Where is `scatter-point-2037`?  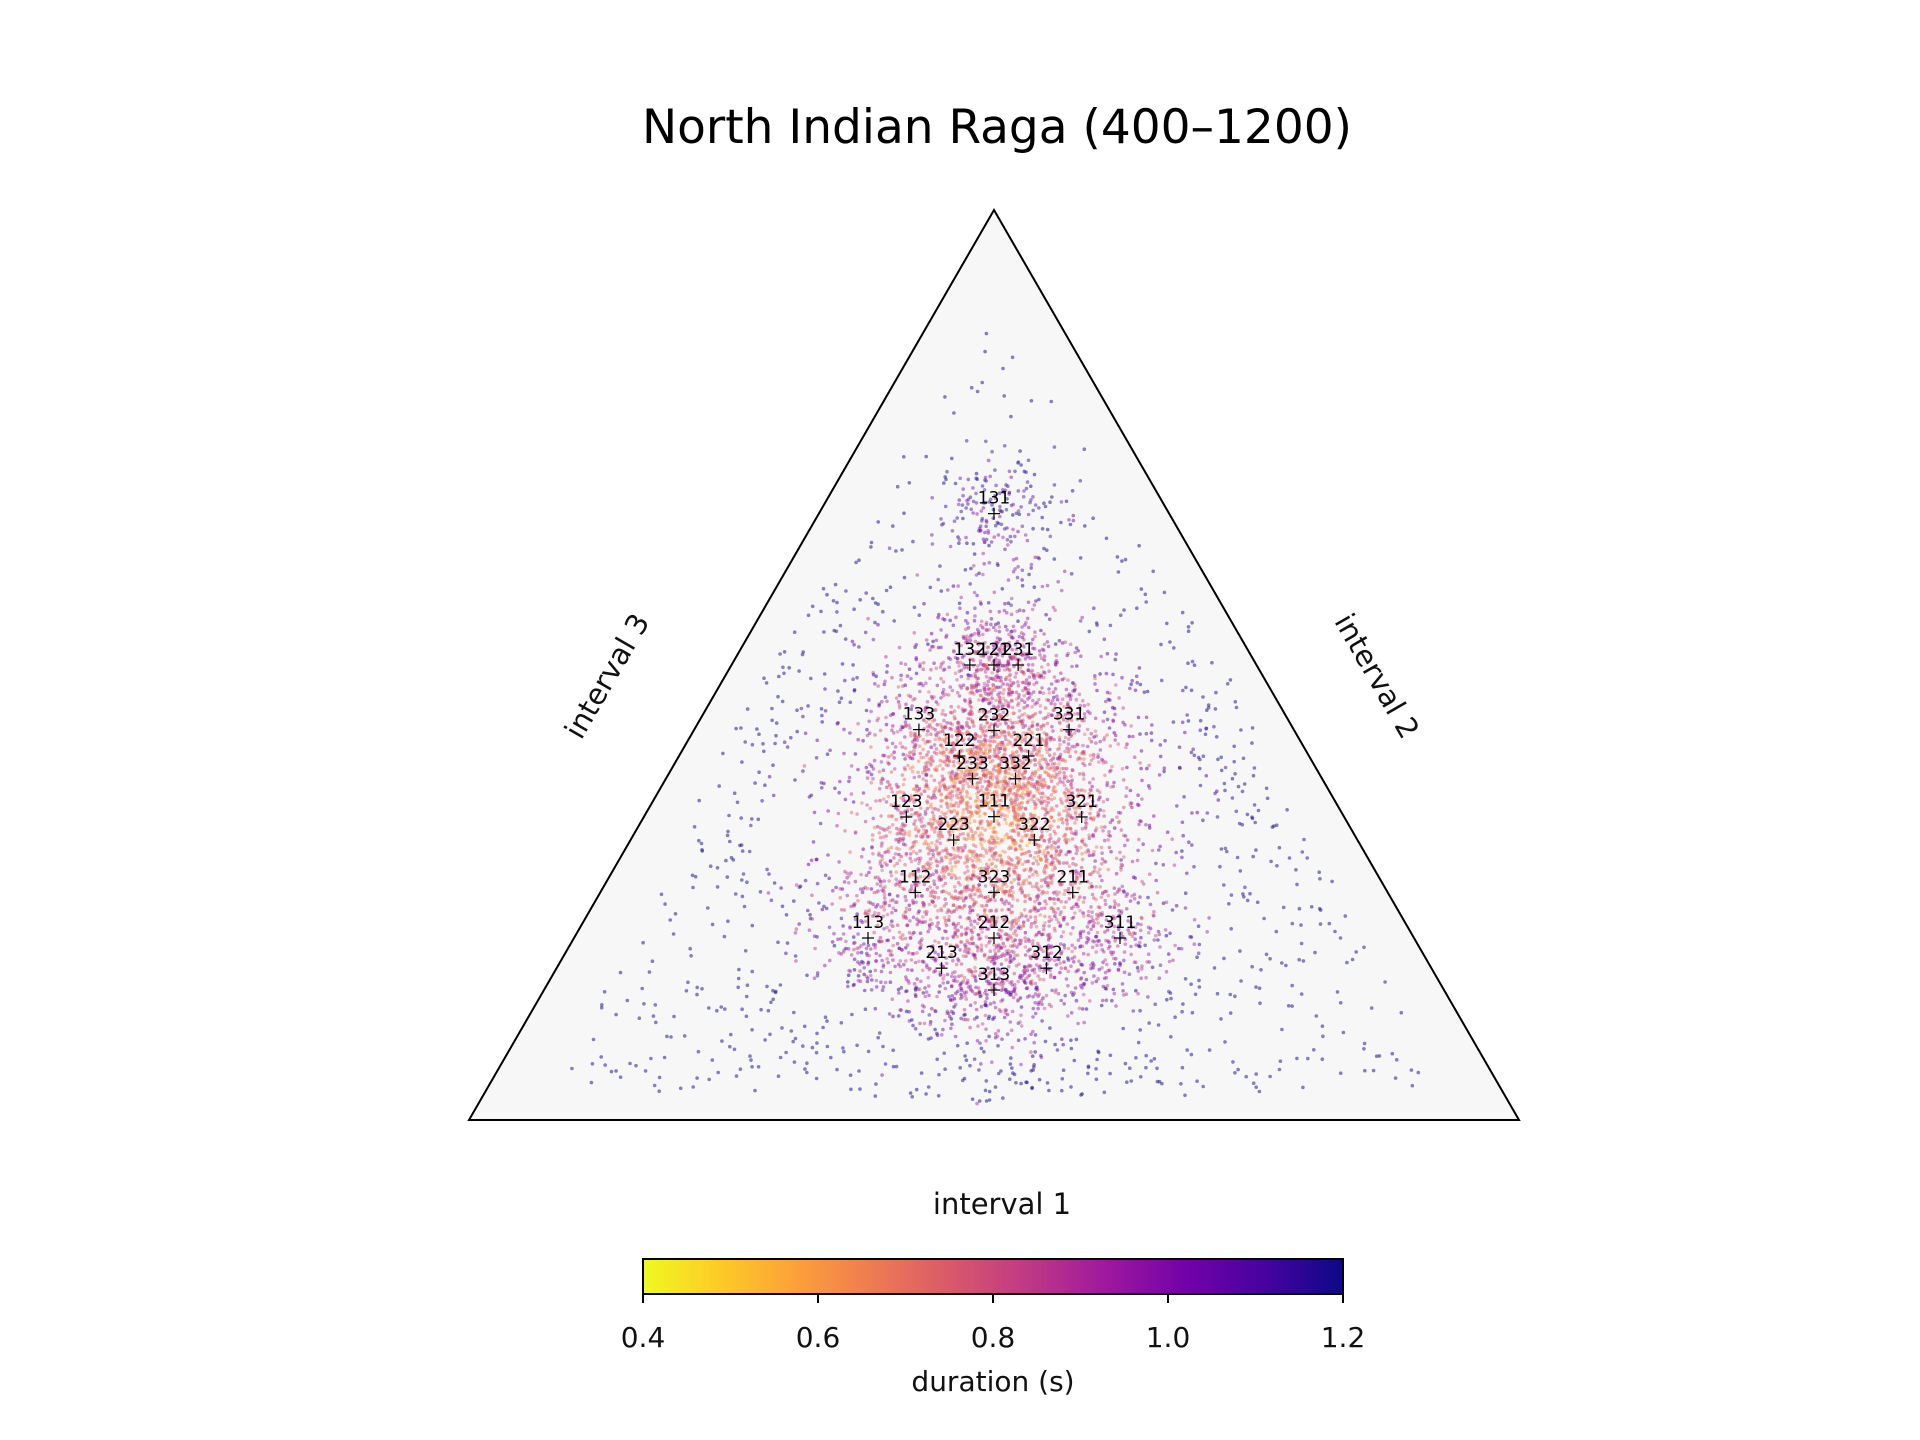
scatter-point-2037 is located at coordinates (1022, 837).